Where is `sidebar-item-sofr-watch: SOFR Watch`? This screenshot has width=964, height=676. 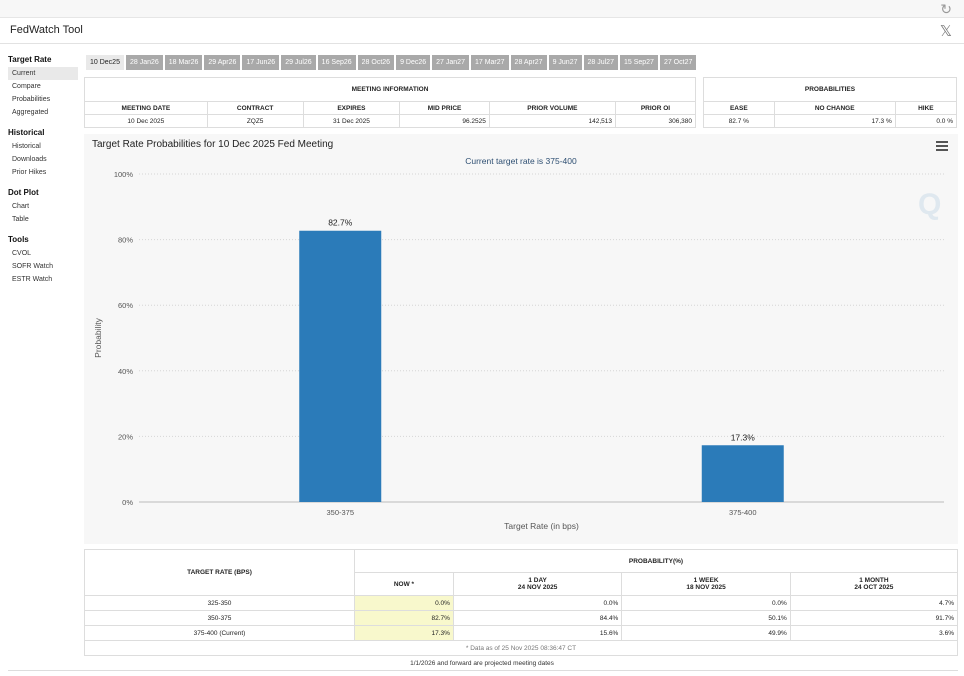
sidebar-item-sofr-watch: SOFR Watch is located at coordinates (32, 266).